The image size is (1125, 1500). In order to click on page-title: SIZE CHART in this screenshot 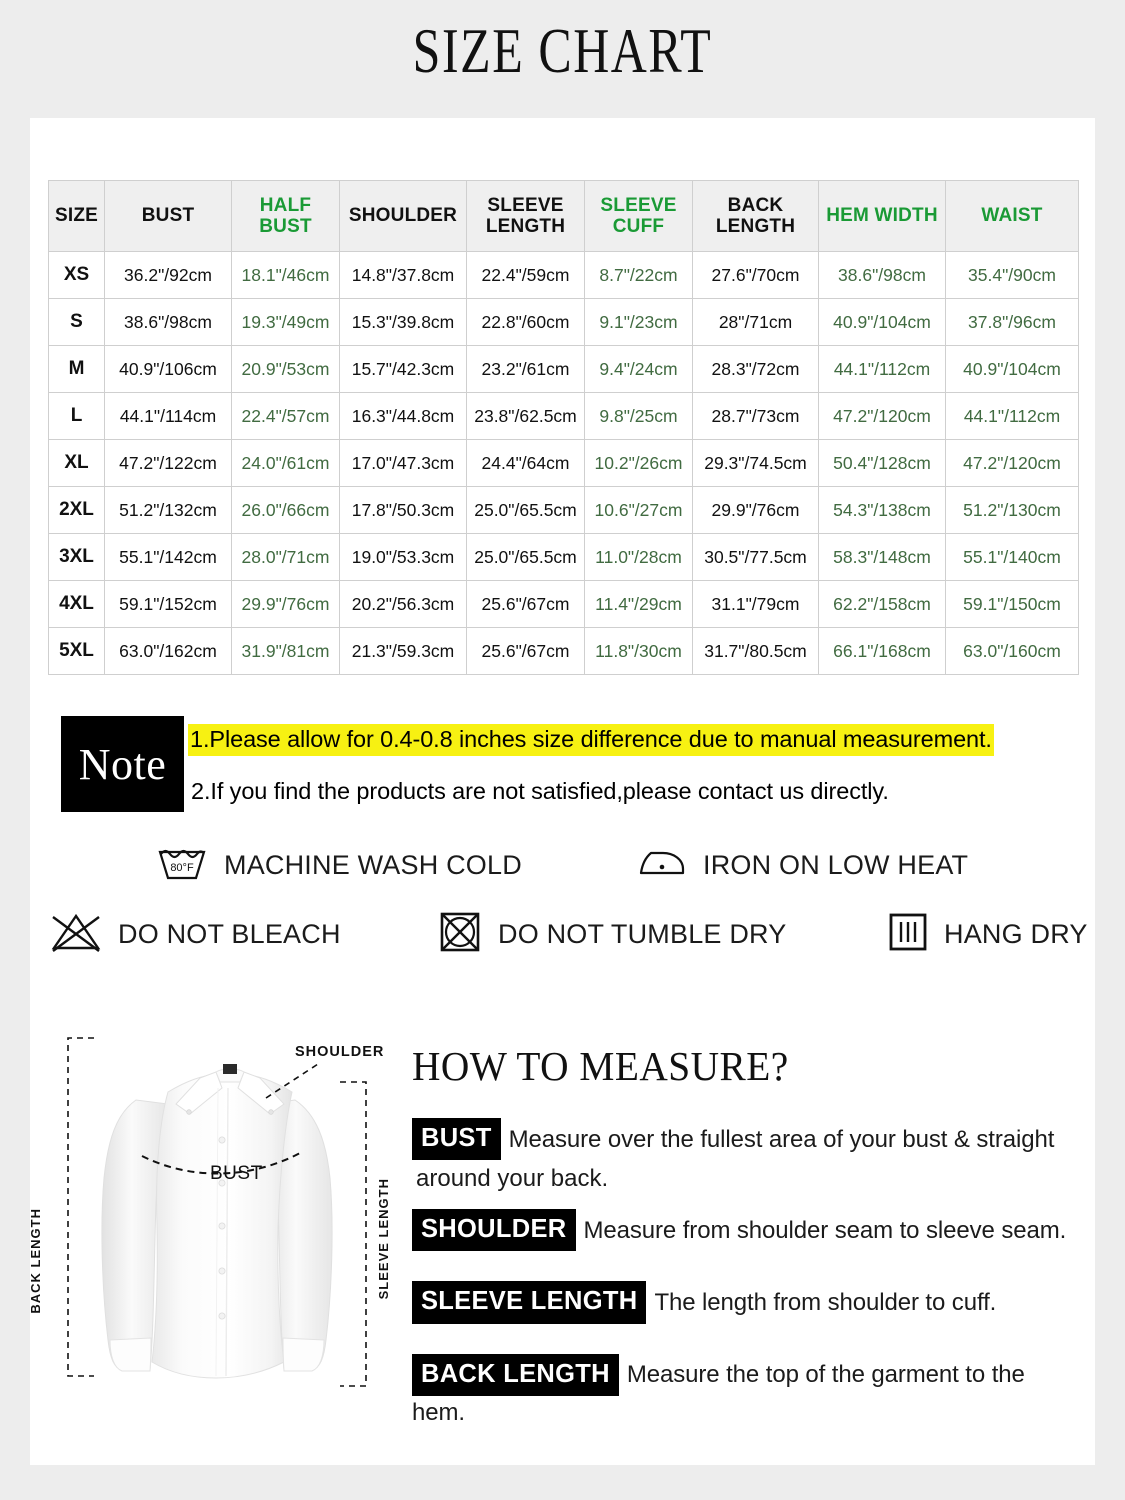, I will do `click(562, 50)`.